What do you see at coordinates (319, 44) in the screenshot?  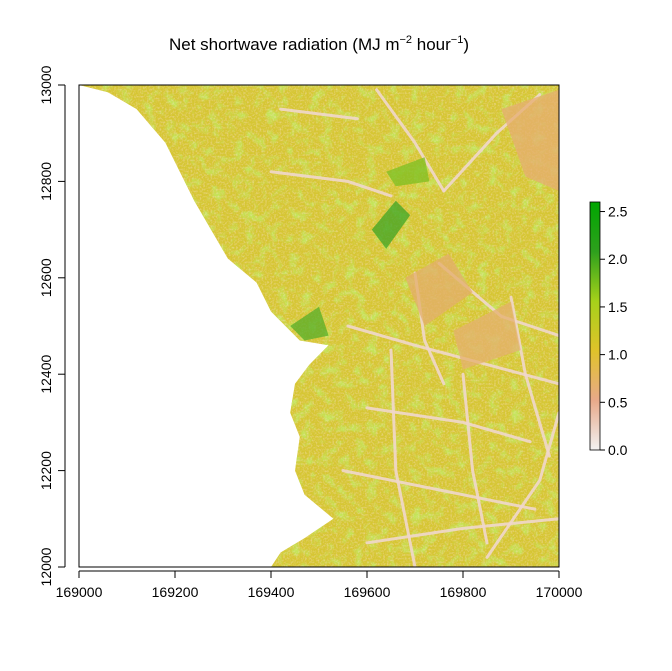 I see `chart-title: Net shortwave radiation (MJ m−2 hour−1)` at bounding box center [319, 44].